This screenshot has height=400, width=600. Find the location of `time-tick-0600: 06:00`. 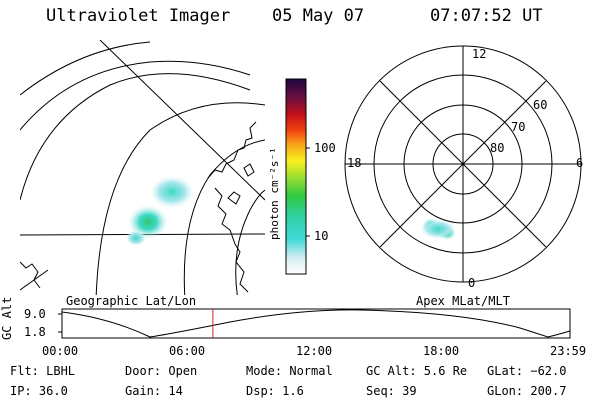

time-tick-0600: 06:00 is located at coordinates (187, 351).